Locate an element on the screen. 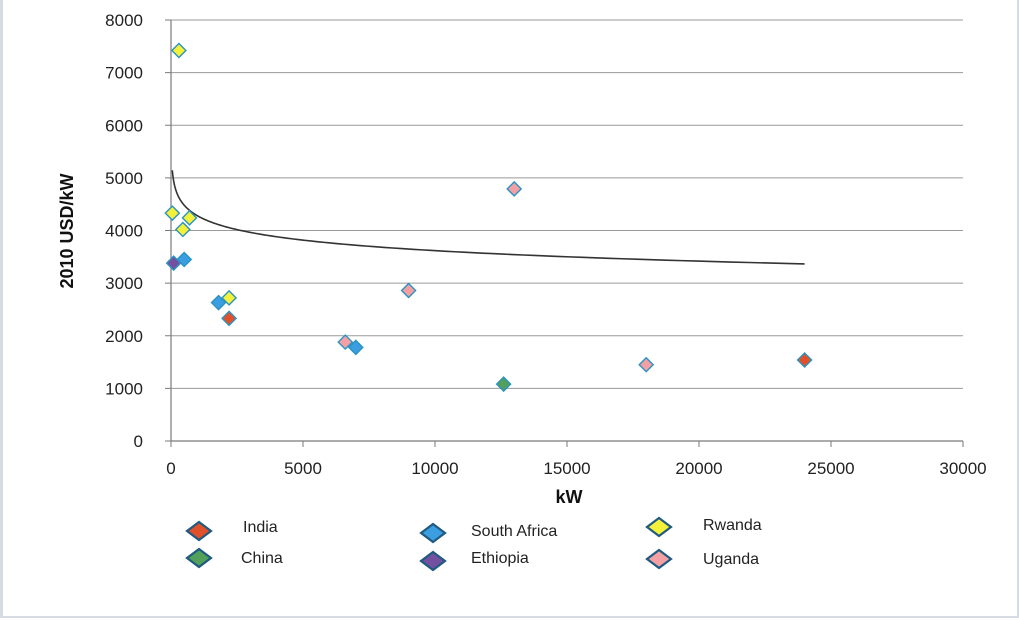 The width and height of the screenshot is (1019, 620). y-tick-labels: 0 1000 2000 3000 4000 5000 6000 7000 8000 is located at coordinates (124, 231).